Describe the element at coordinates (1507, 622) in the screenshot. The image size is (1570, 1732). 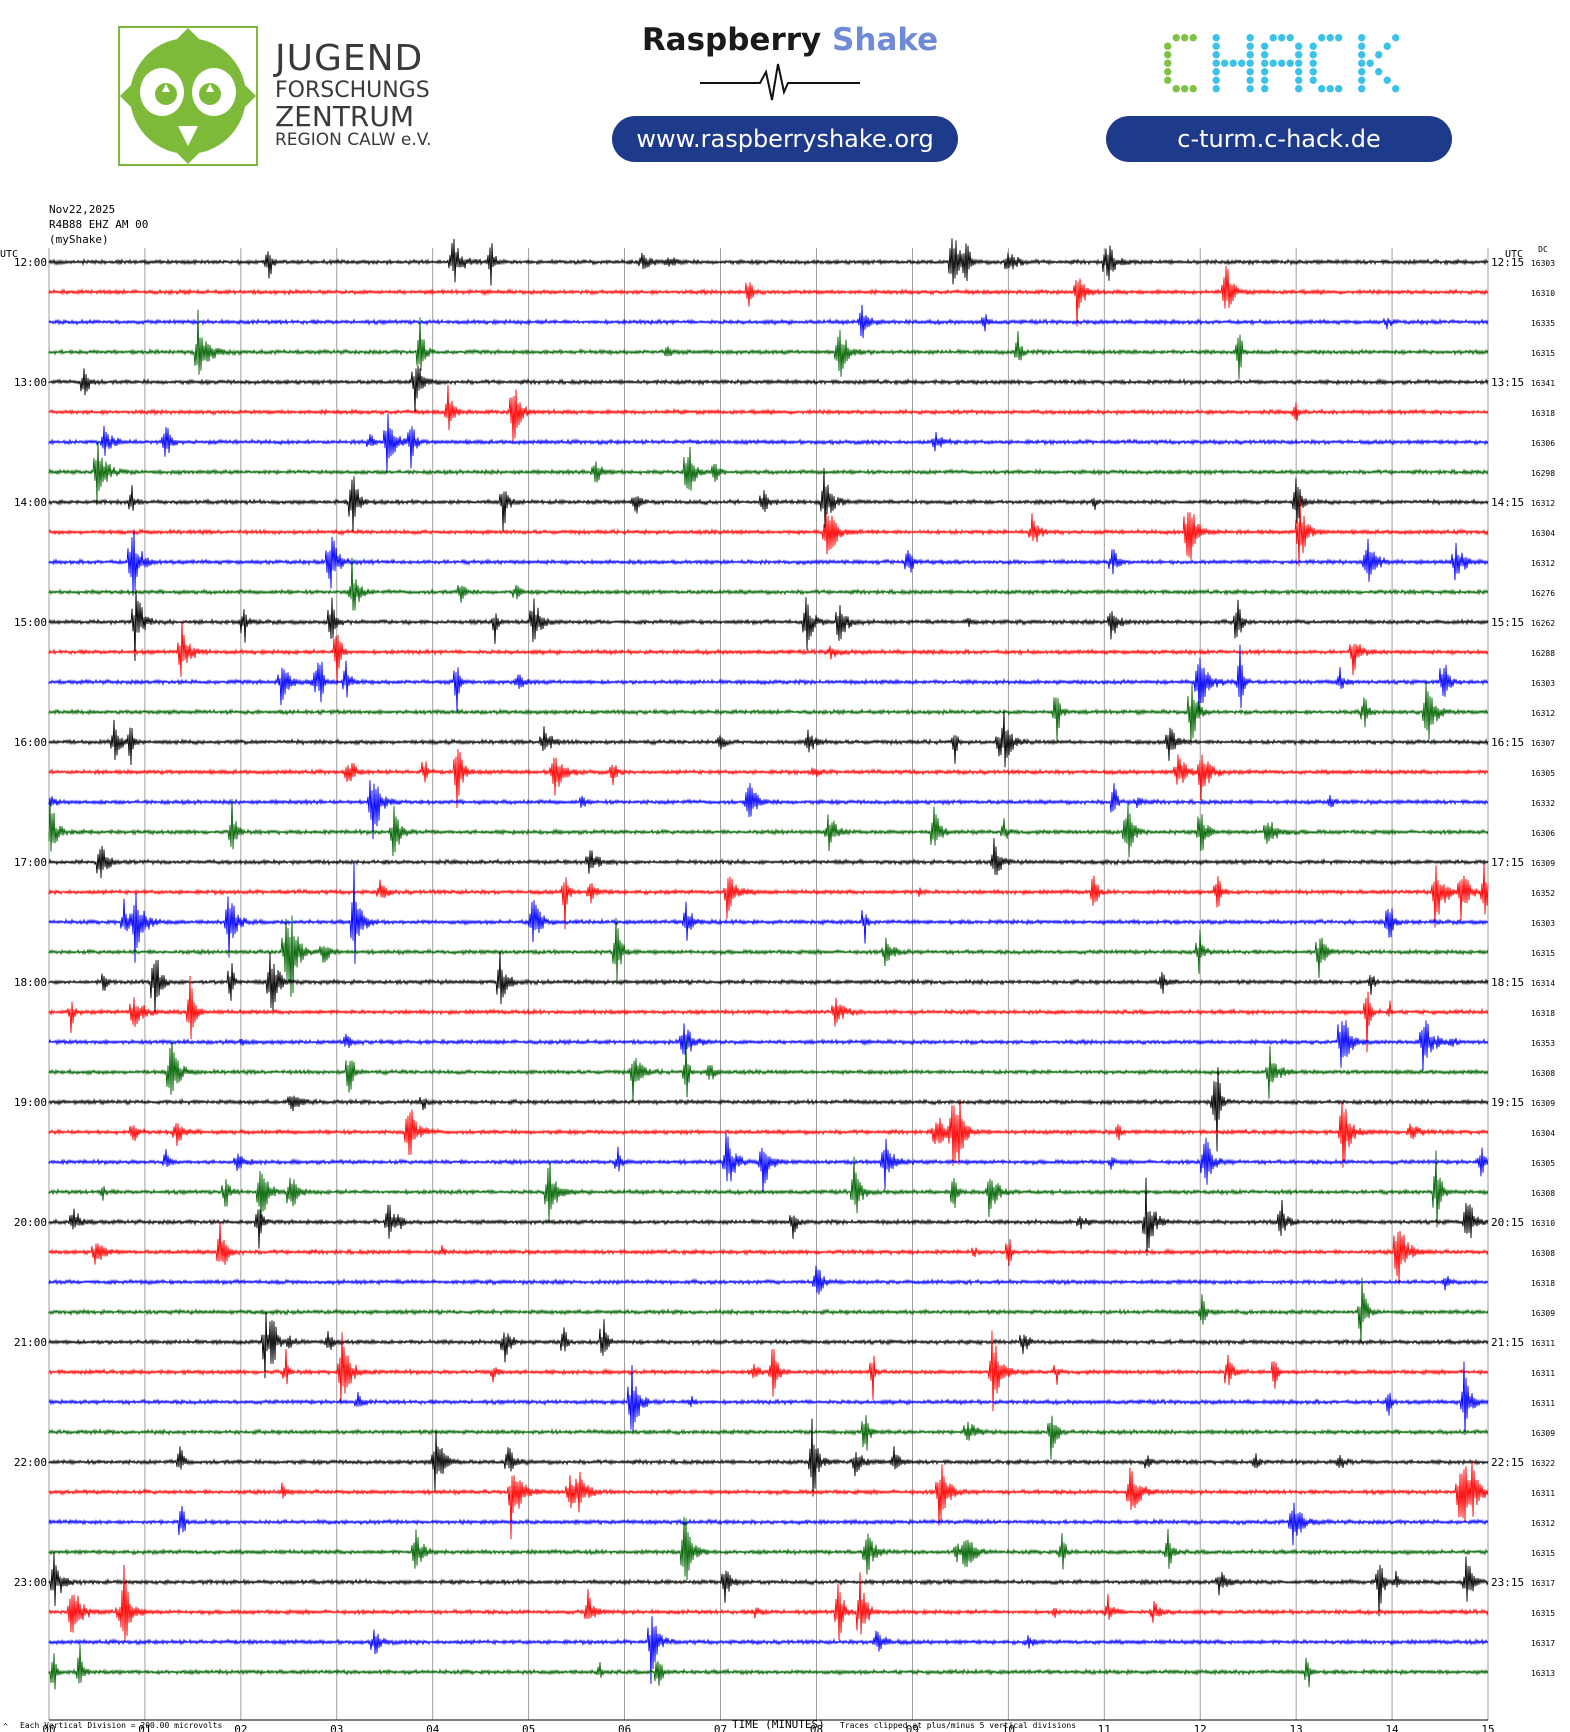
I see `hour-label-right: 15:15` at that location.